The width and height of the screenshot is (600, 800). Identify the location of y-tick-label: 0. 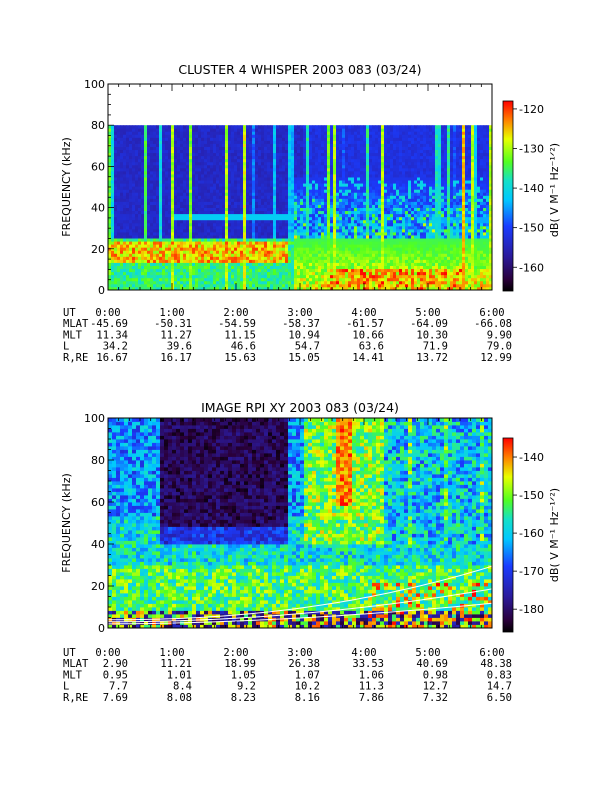
(101, 628).